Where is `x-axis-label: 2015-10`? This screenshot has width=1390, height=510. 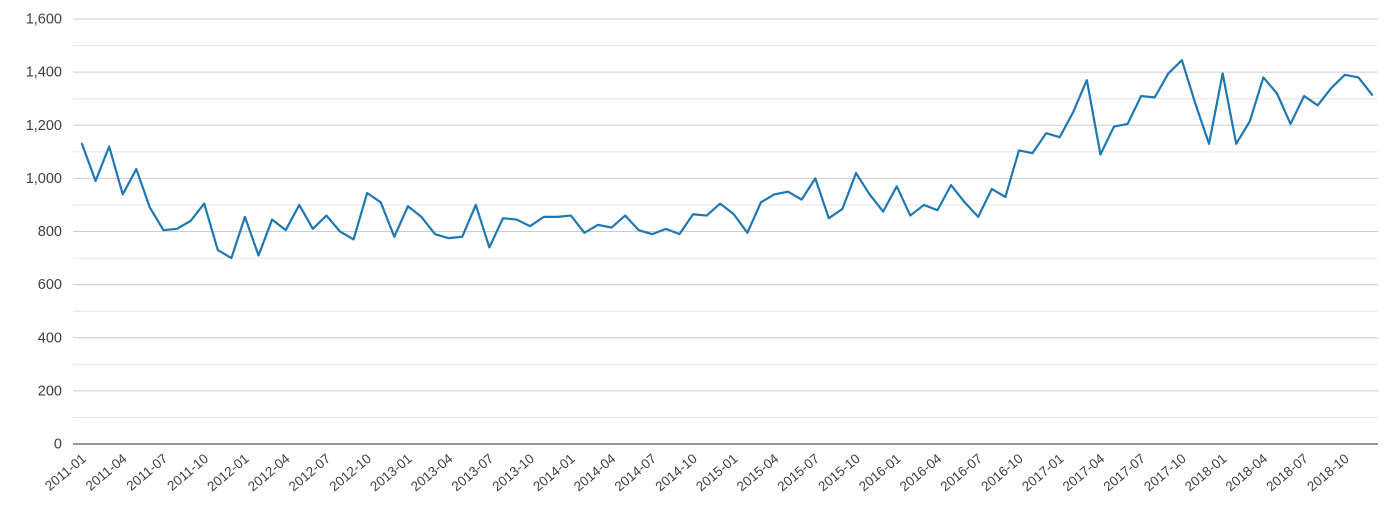
x-axis-label: 2015-10 is located at coordinates (839, 472).